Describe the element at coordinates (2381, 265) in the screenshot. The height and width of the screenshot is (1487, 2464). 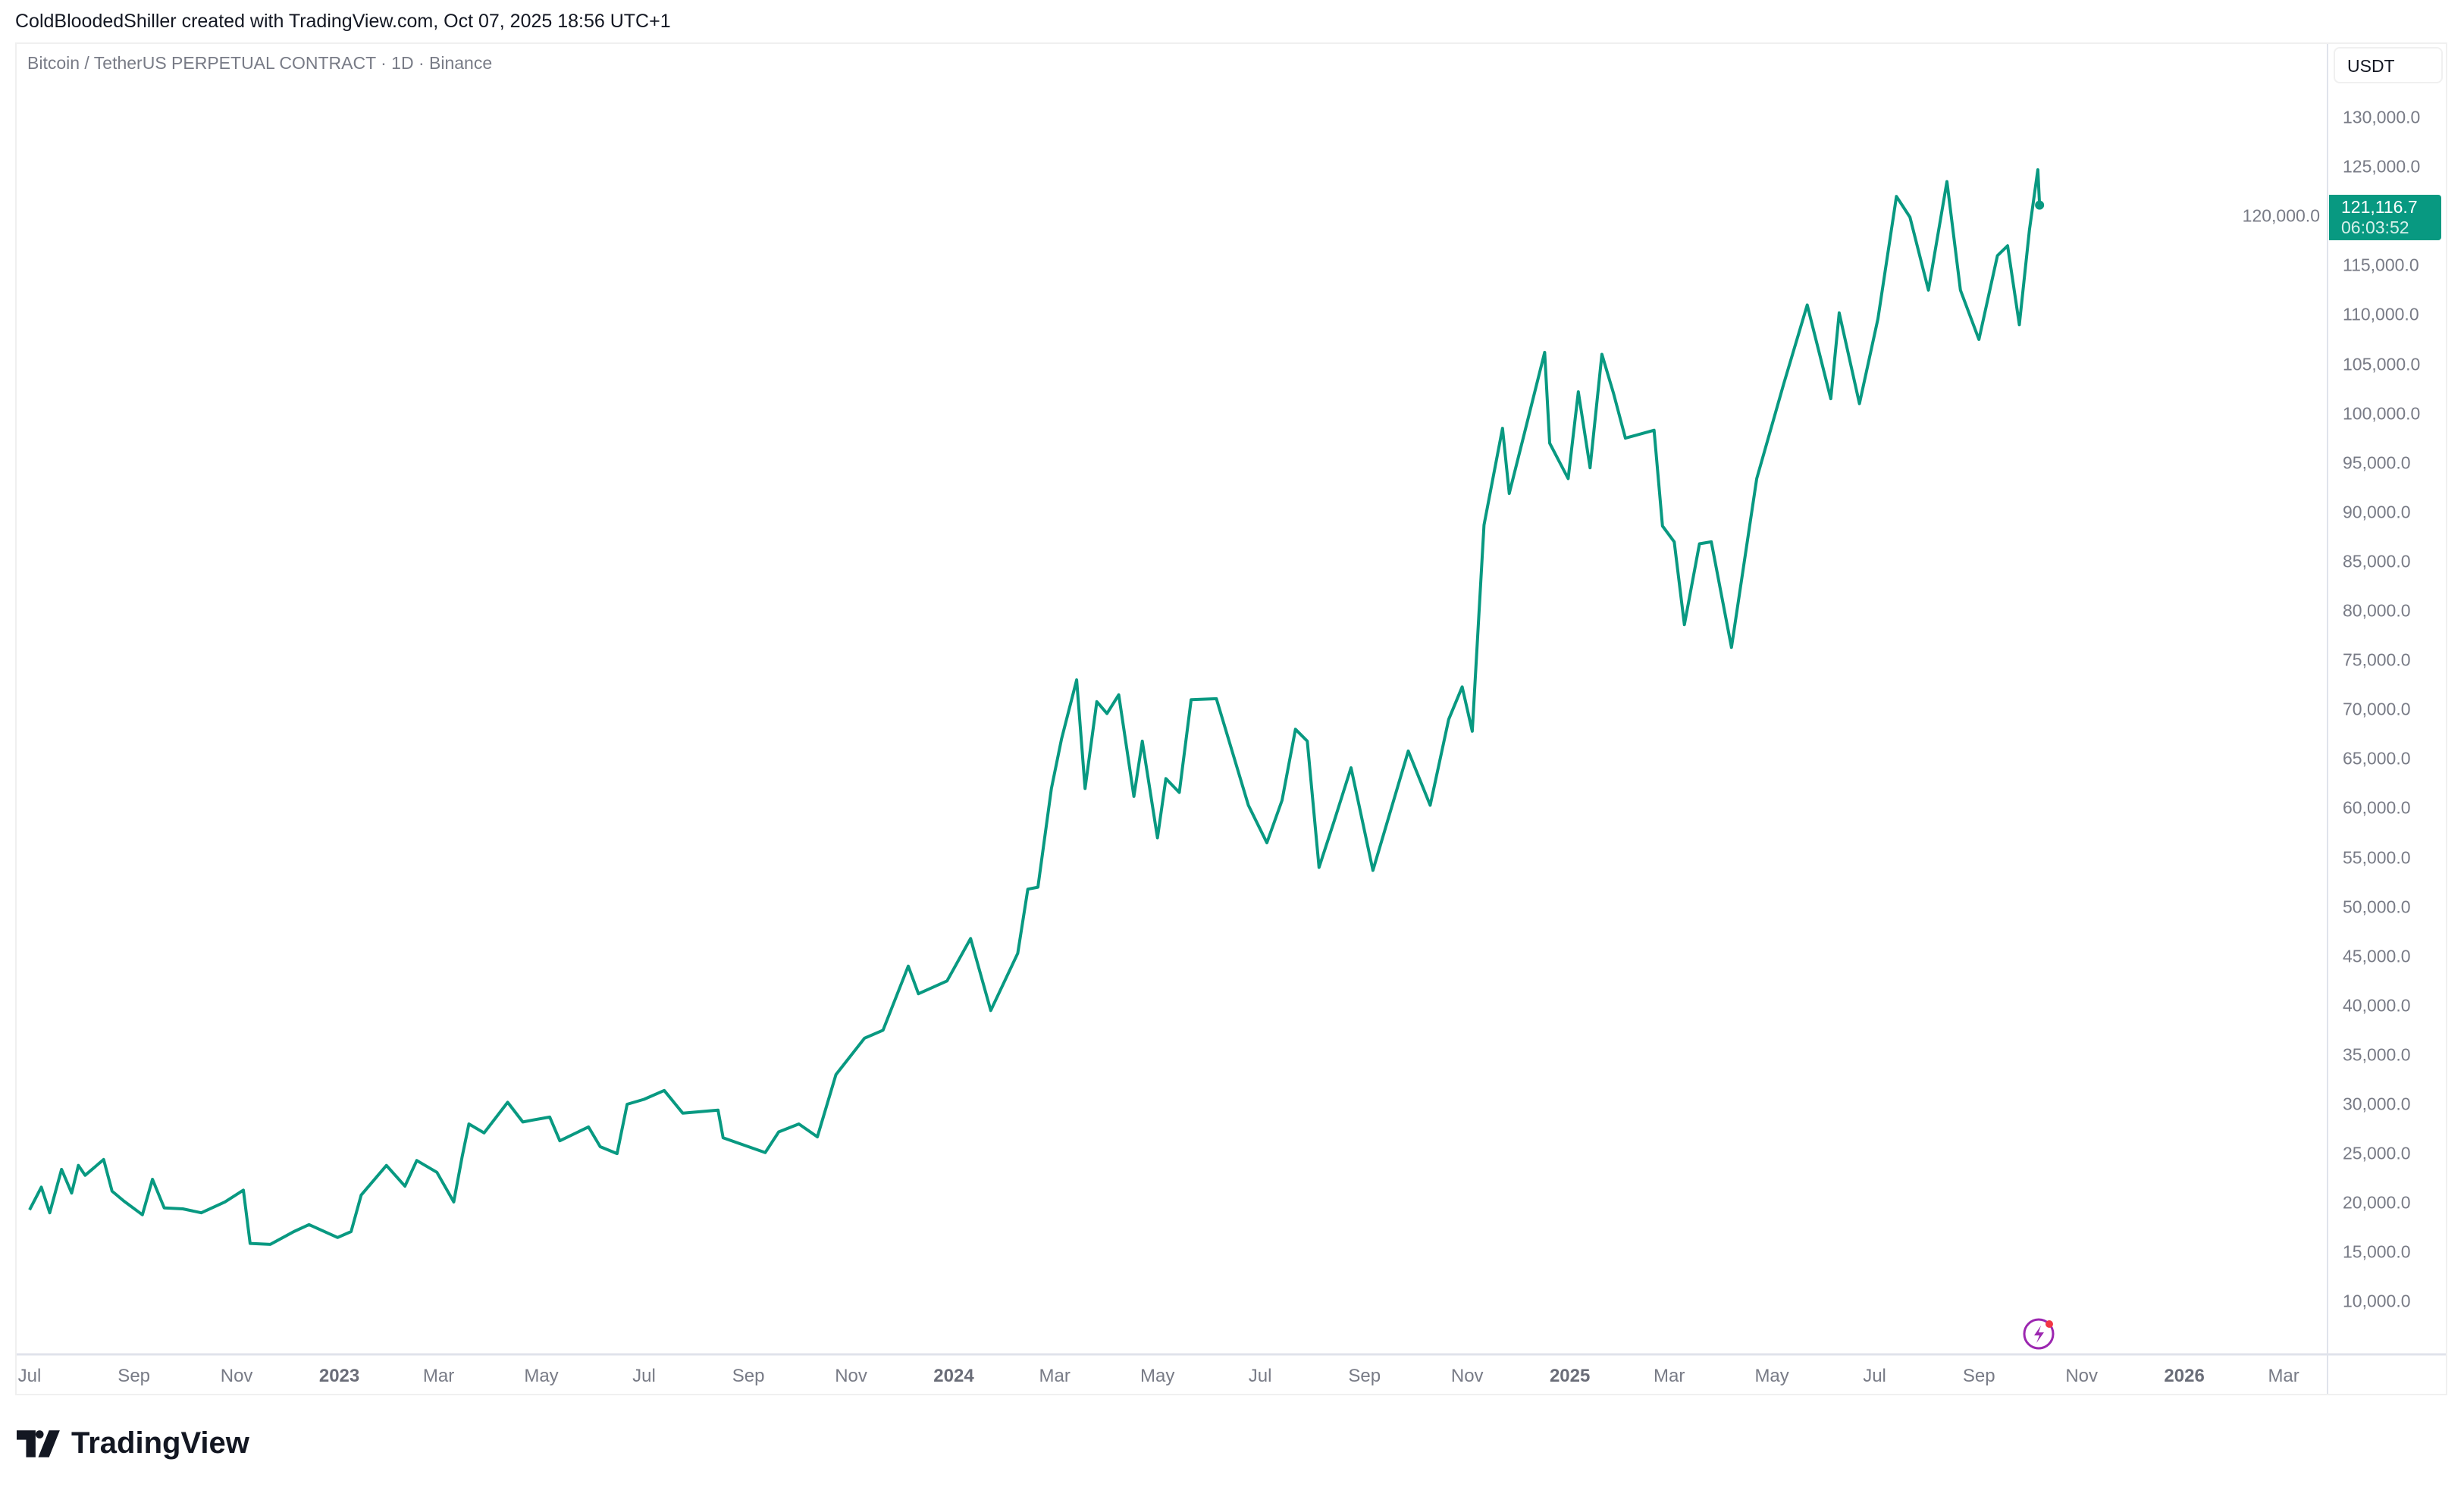
I see `price-tick-label: 115,000.0` at that location.